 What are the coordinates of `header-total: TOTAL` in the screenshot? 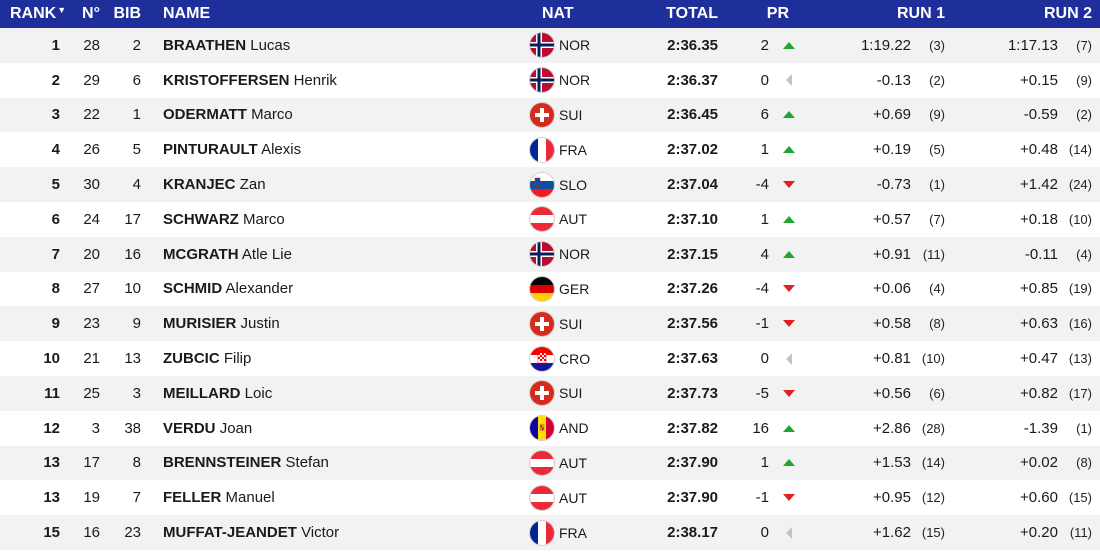 It's located at (692, 13).